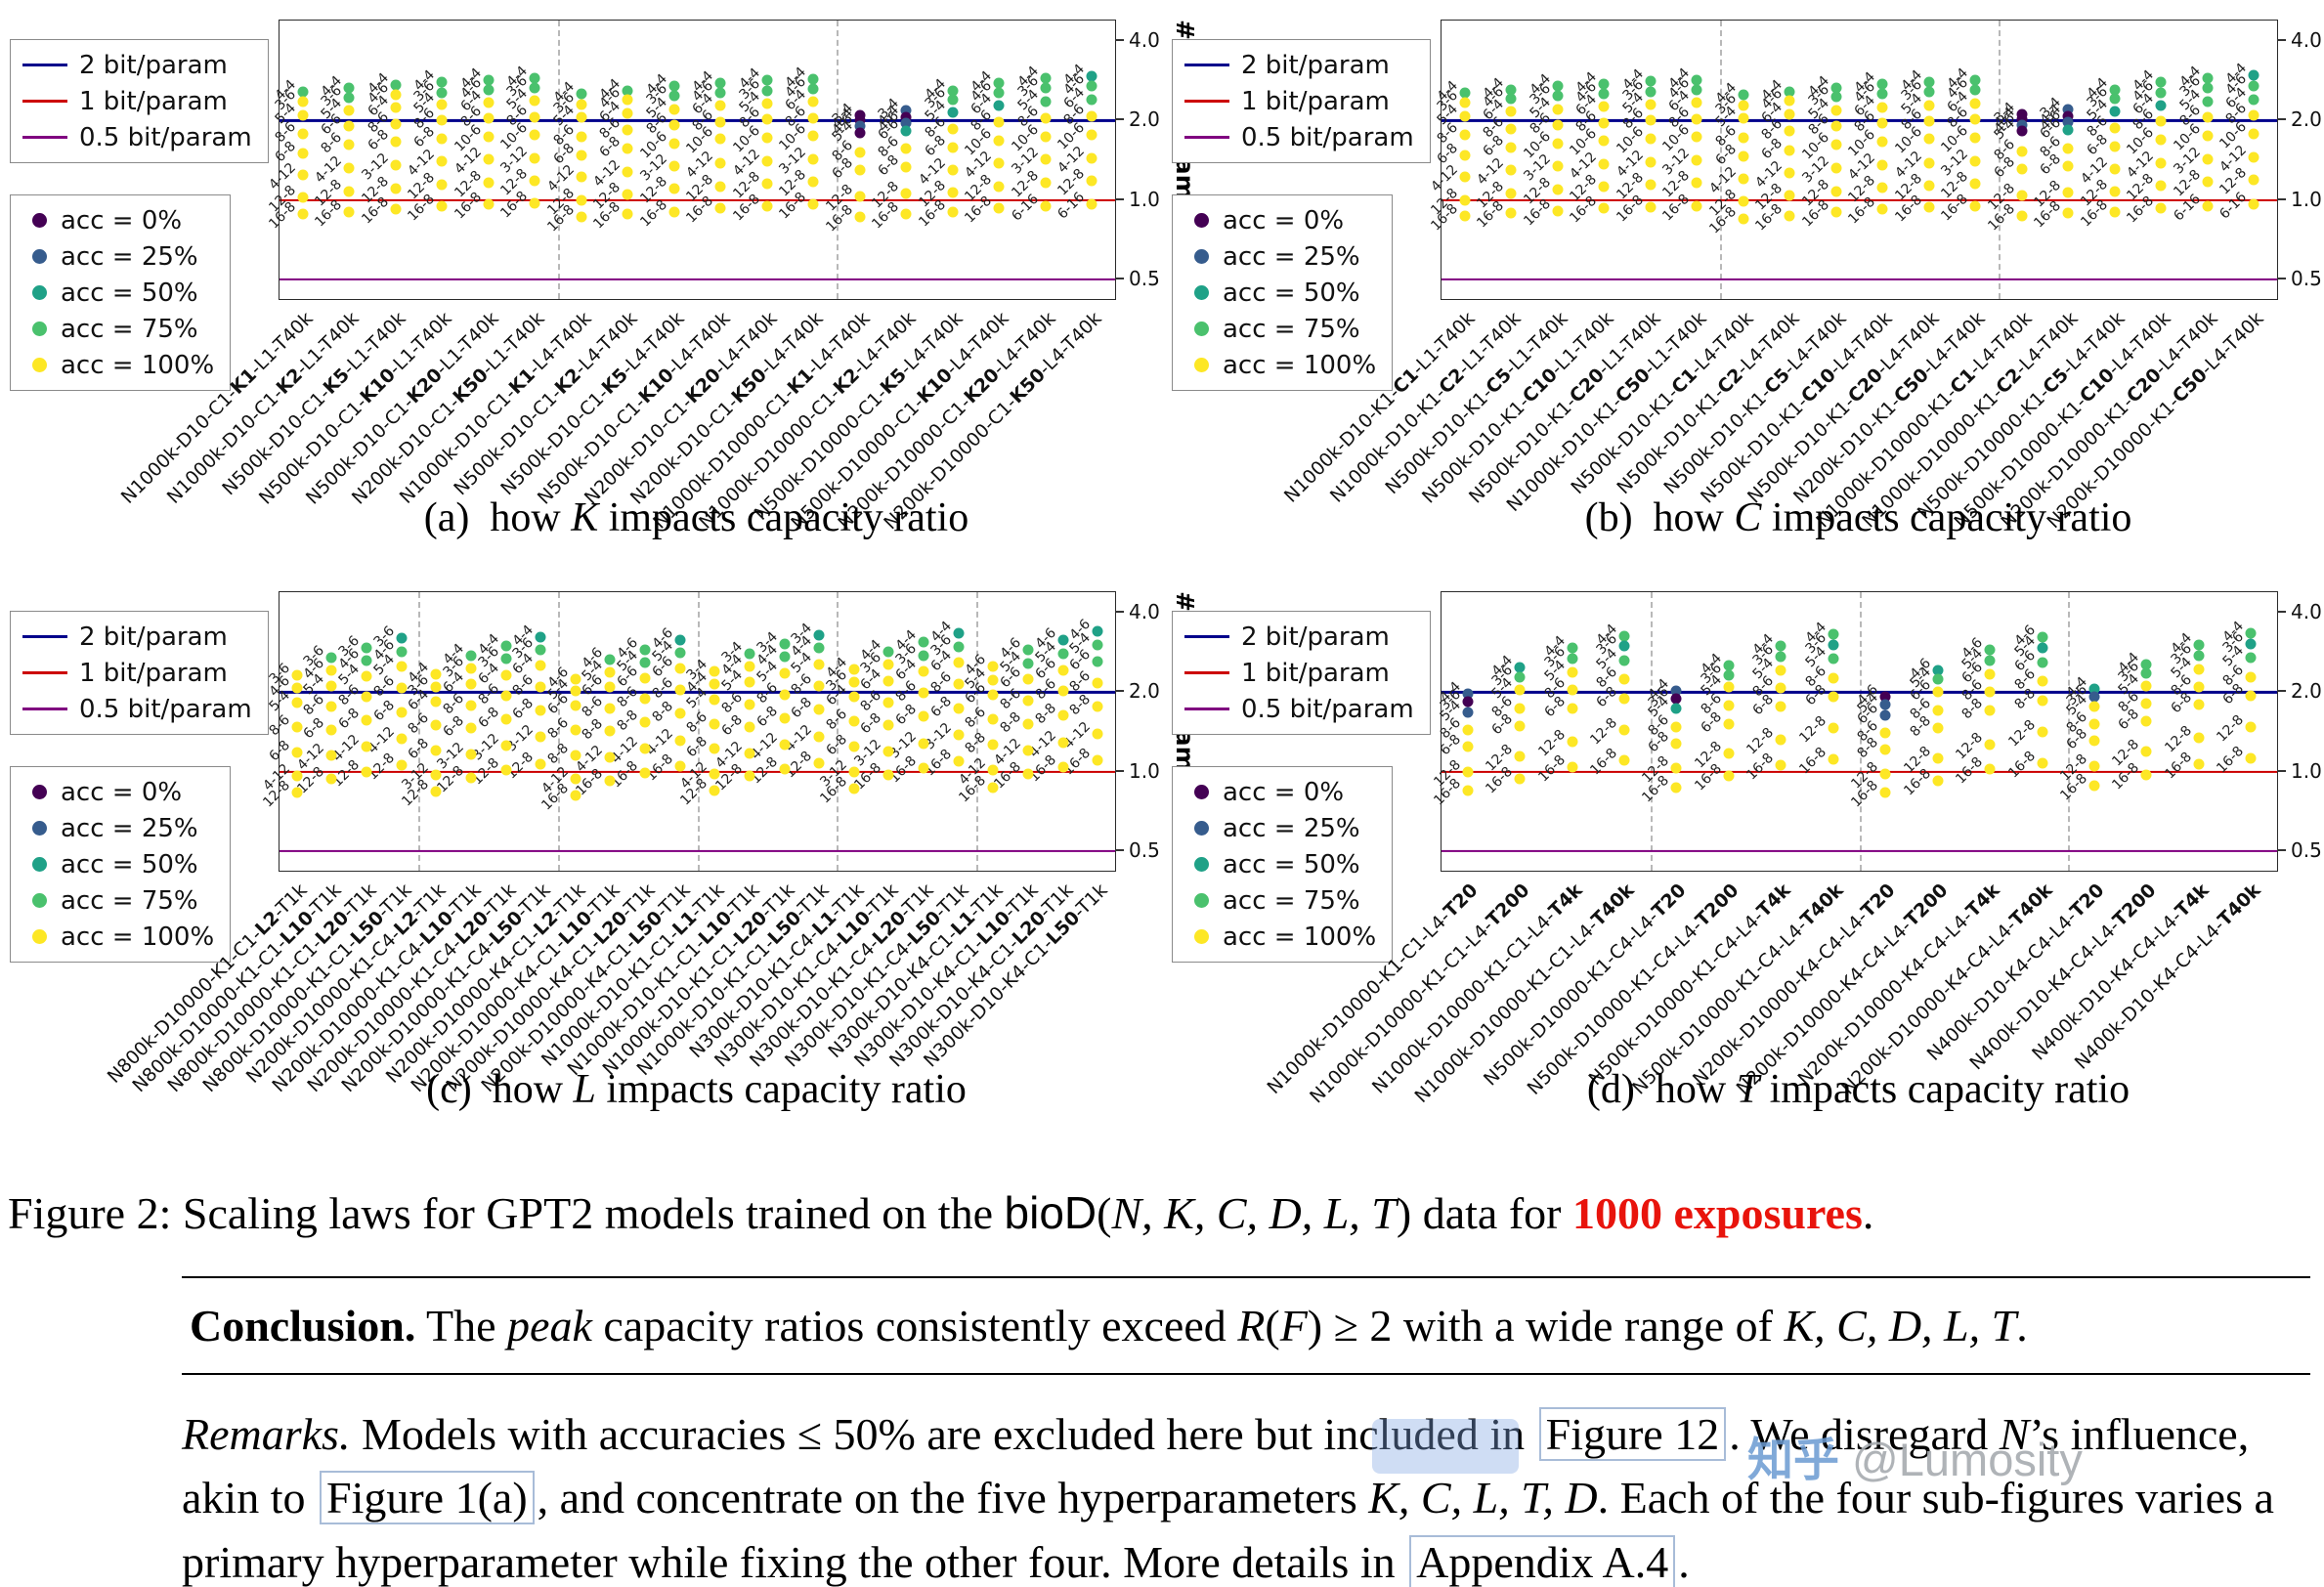 The image size is (2324, 1587). Describe the element at coordinates (662, 712) in the screenshot. I see `point-label: 8-8` at that location.